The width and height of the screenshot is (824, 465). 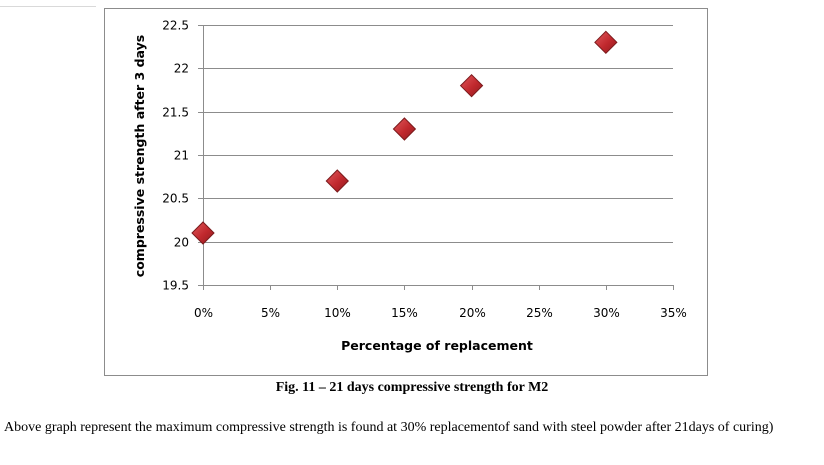 I want to click on y-tick-label: 20.5, so click(x=175, y=199).